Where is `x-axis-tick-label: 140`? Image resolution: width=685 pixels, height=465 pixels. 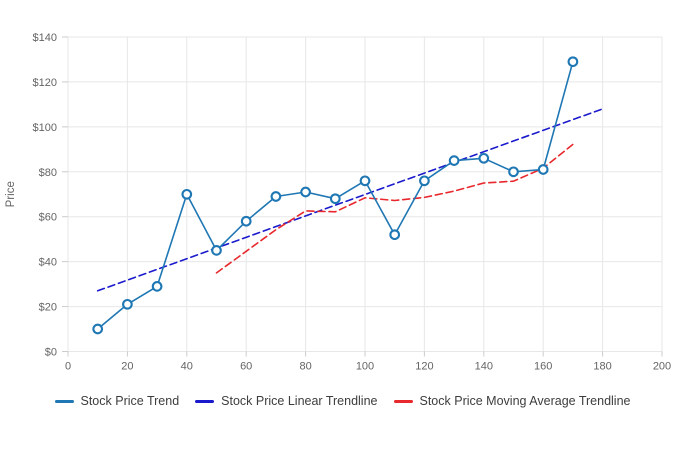
x-axis-tick-label: 140 is located at coordinates (484, 367).